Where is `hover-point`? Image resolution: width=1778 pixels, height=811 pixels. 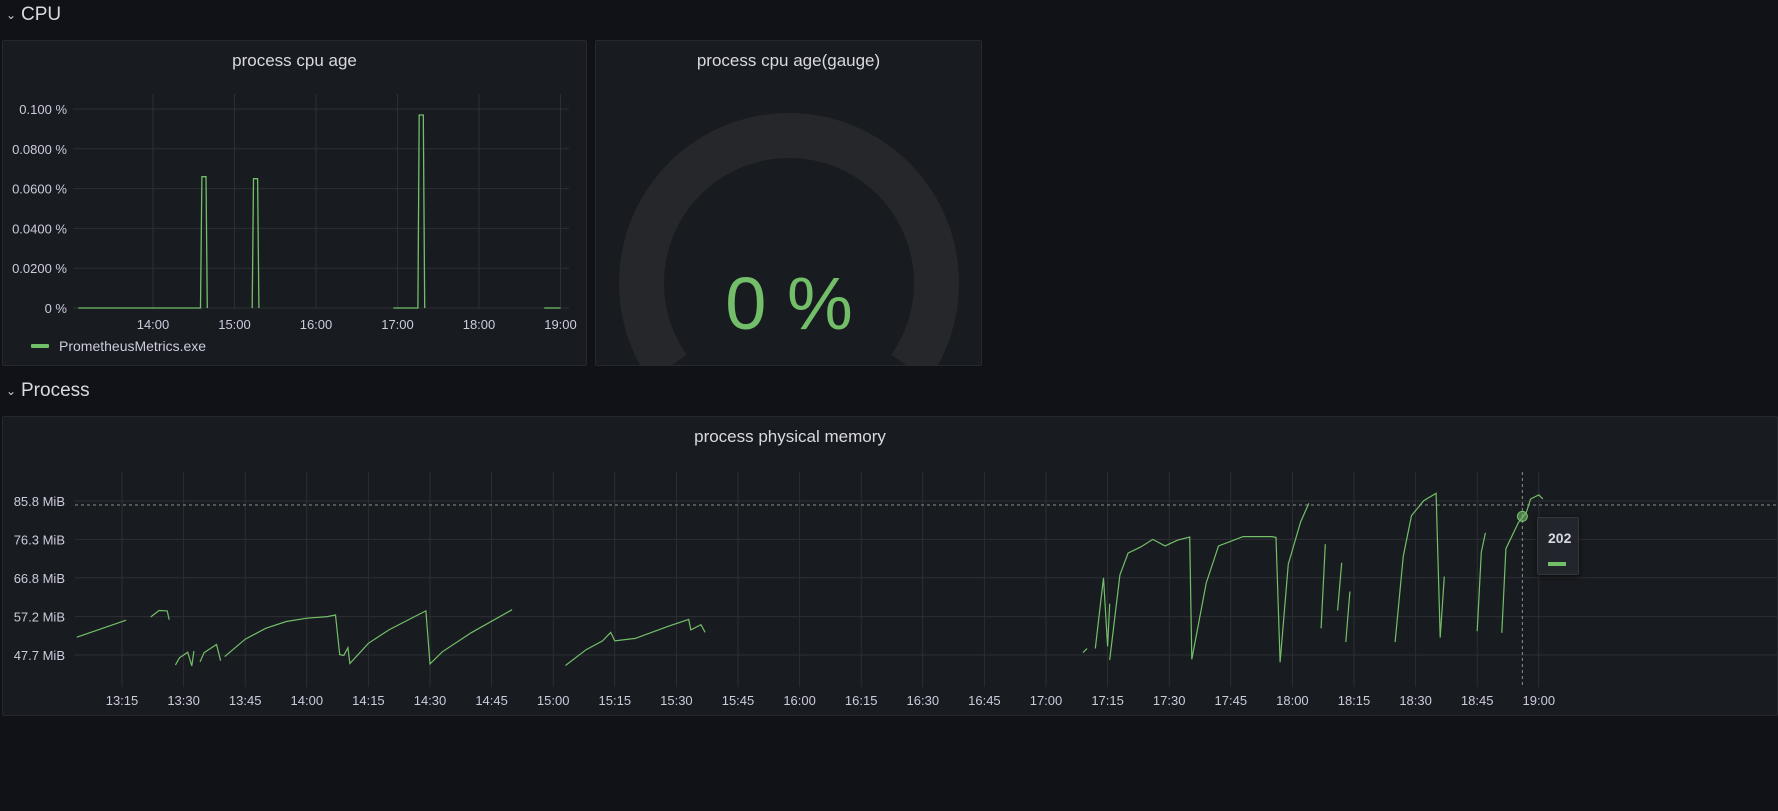 hover-point is located at coordinates (1522, 516).